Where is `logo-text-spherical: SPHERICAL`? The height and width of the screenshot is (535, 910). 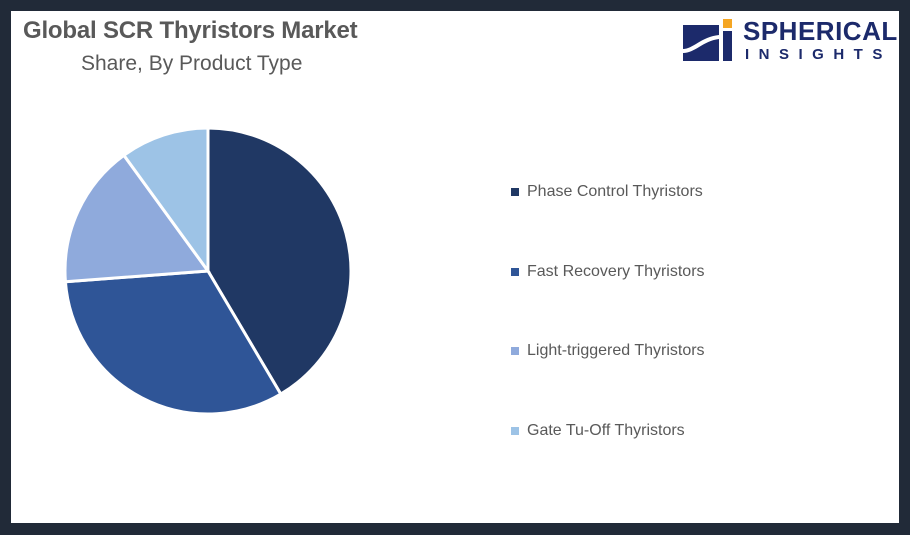 logo-text-spherical: SPHERICAL is located at coordinates (820, 31).